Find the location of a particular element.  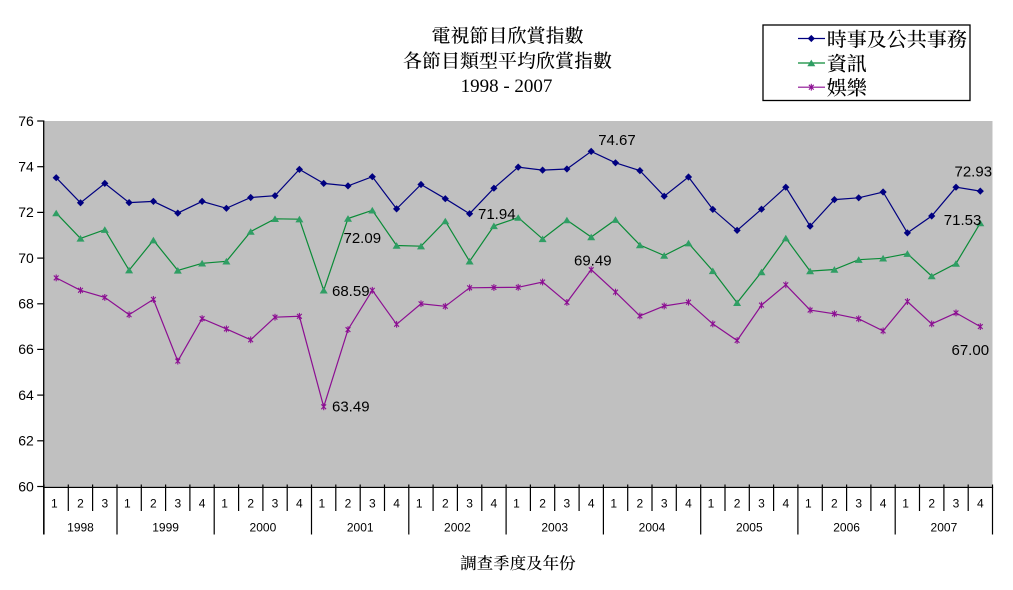

svg-text: 74 is located at coordinates (26, 167).